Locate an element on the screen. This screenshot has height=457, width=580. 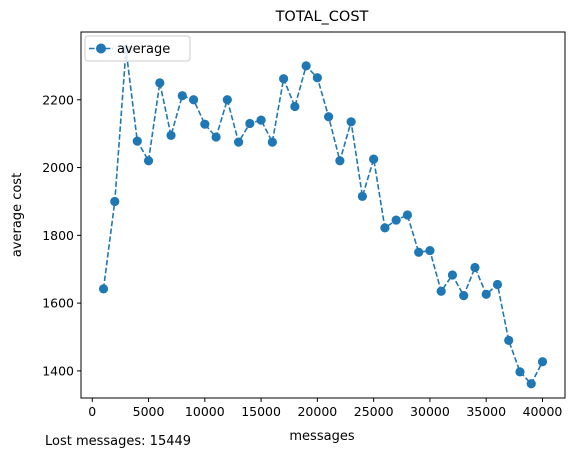
legend: average is located at coordinates (137, 48).